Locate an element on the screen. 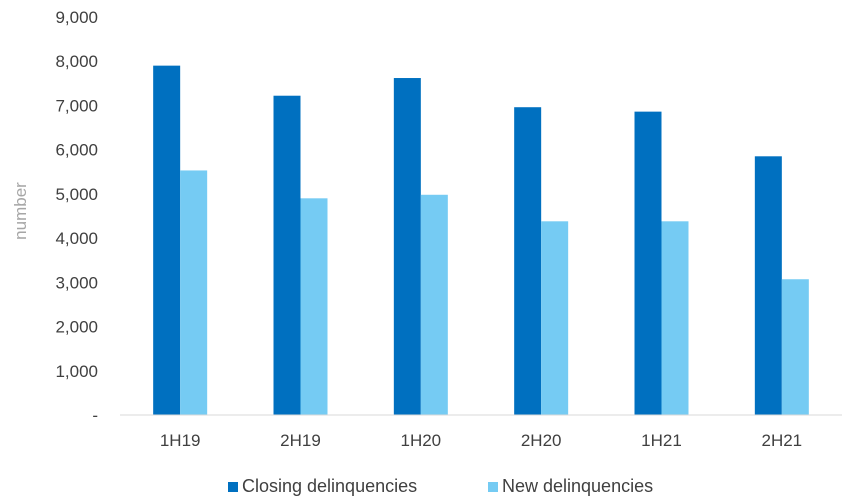  y-axis-title: number is located at coordinates (20, 211).